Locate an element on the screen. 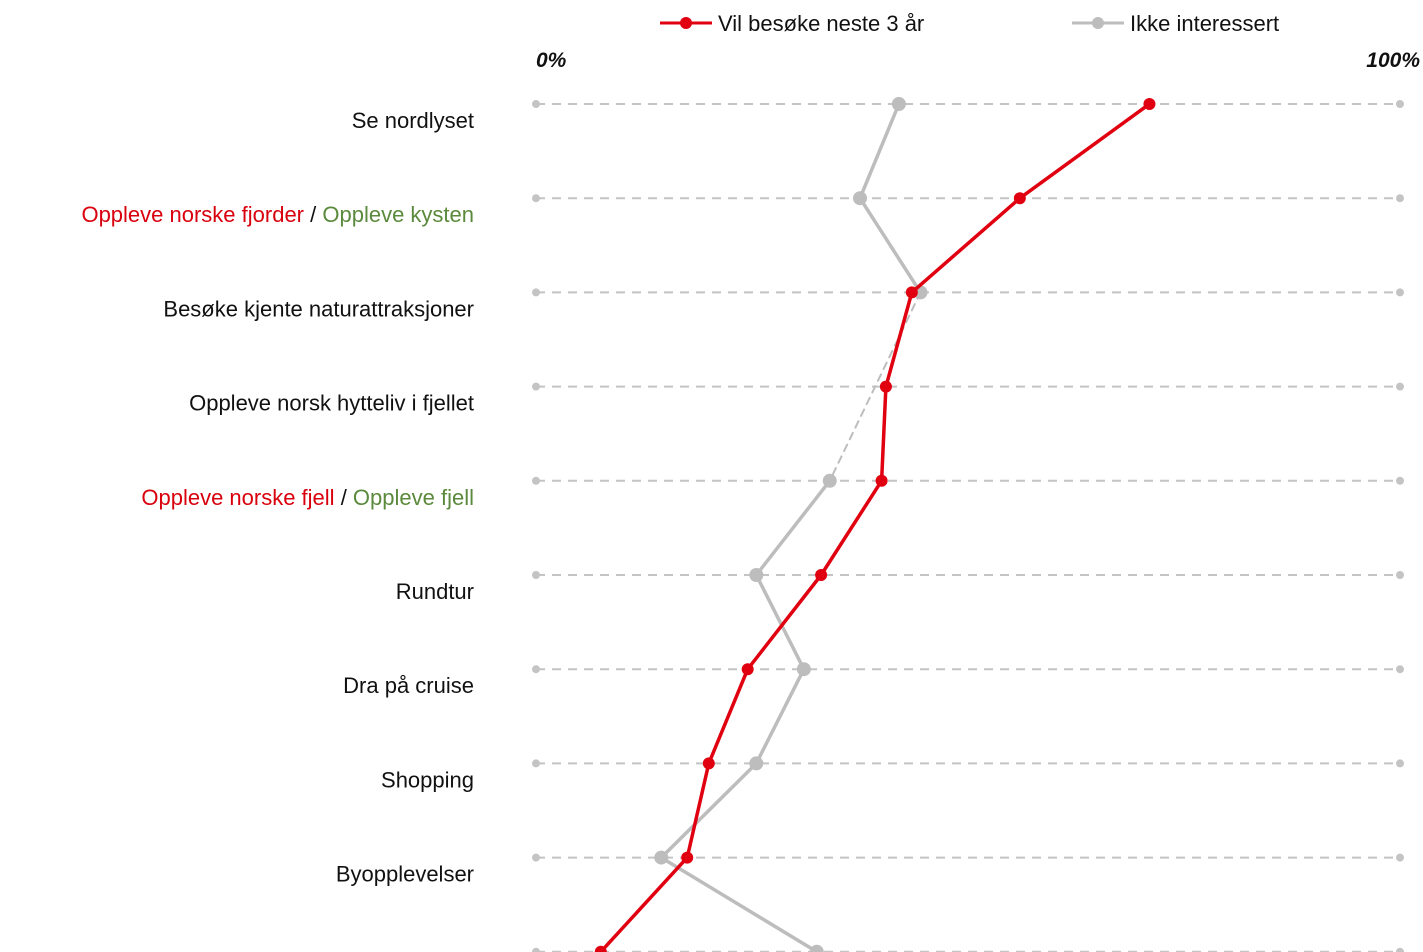 This screenshot has height=952, width=1423. category-label-part: Oppleve norske fjell is located at coordinates (237, 497).